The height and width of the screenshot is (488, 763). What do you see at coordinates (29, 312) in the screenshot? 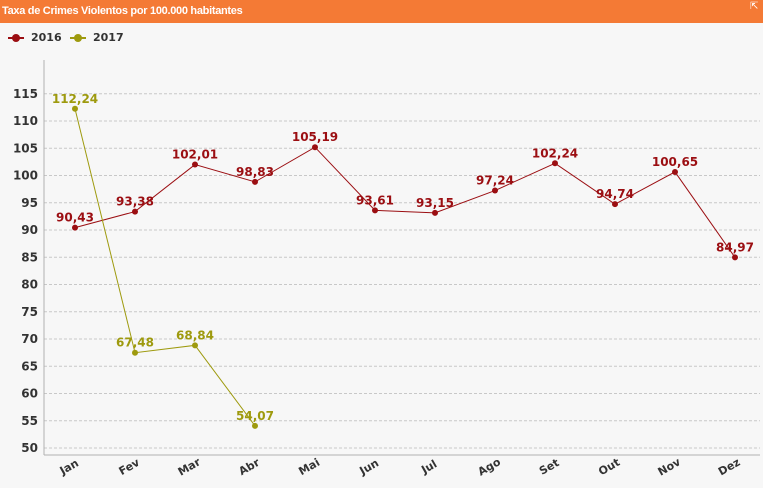
I see `y-tick-label: 75` at bounding box center [29, 312].